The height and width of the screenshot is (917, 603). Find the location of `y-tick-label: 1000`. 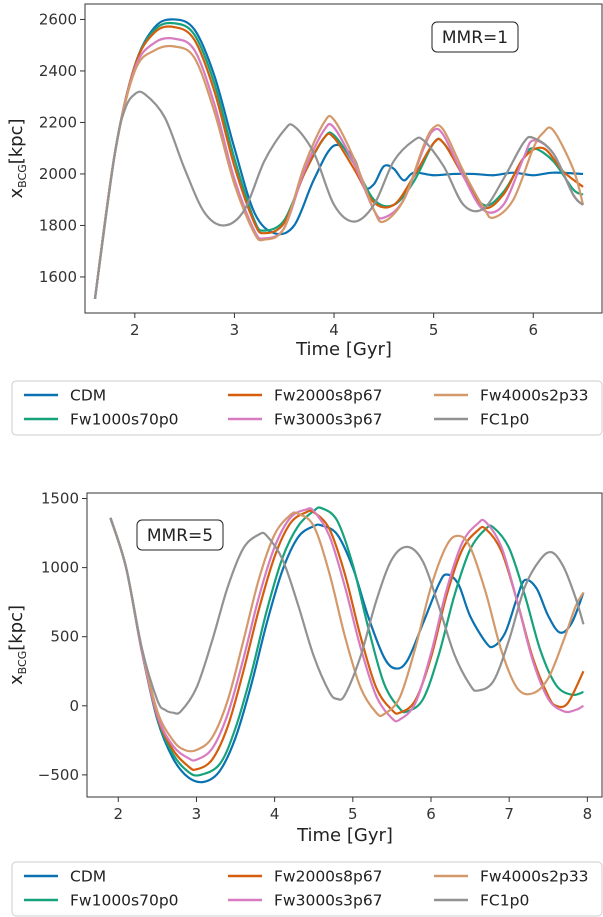

y-tick-label: 1000 is located at coordinates (60, 568).